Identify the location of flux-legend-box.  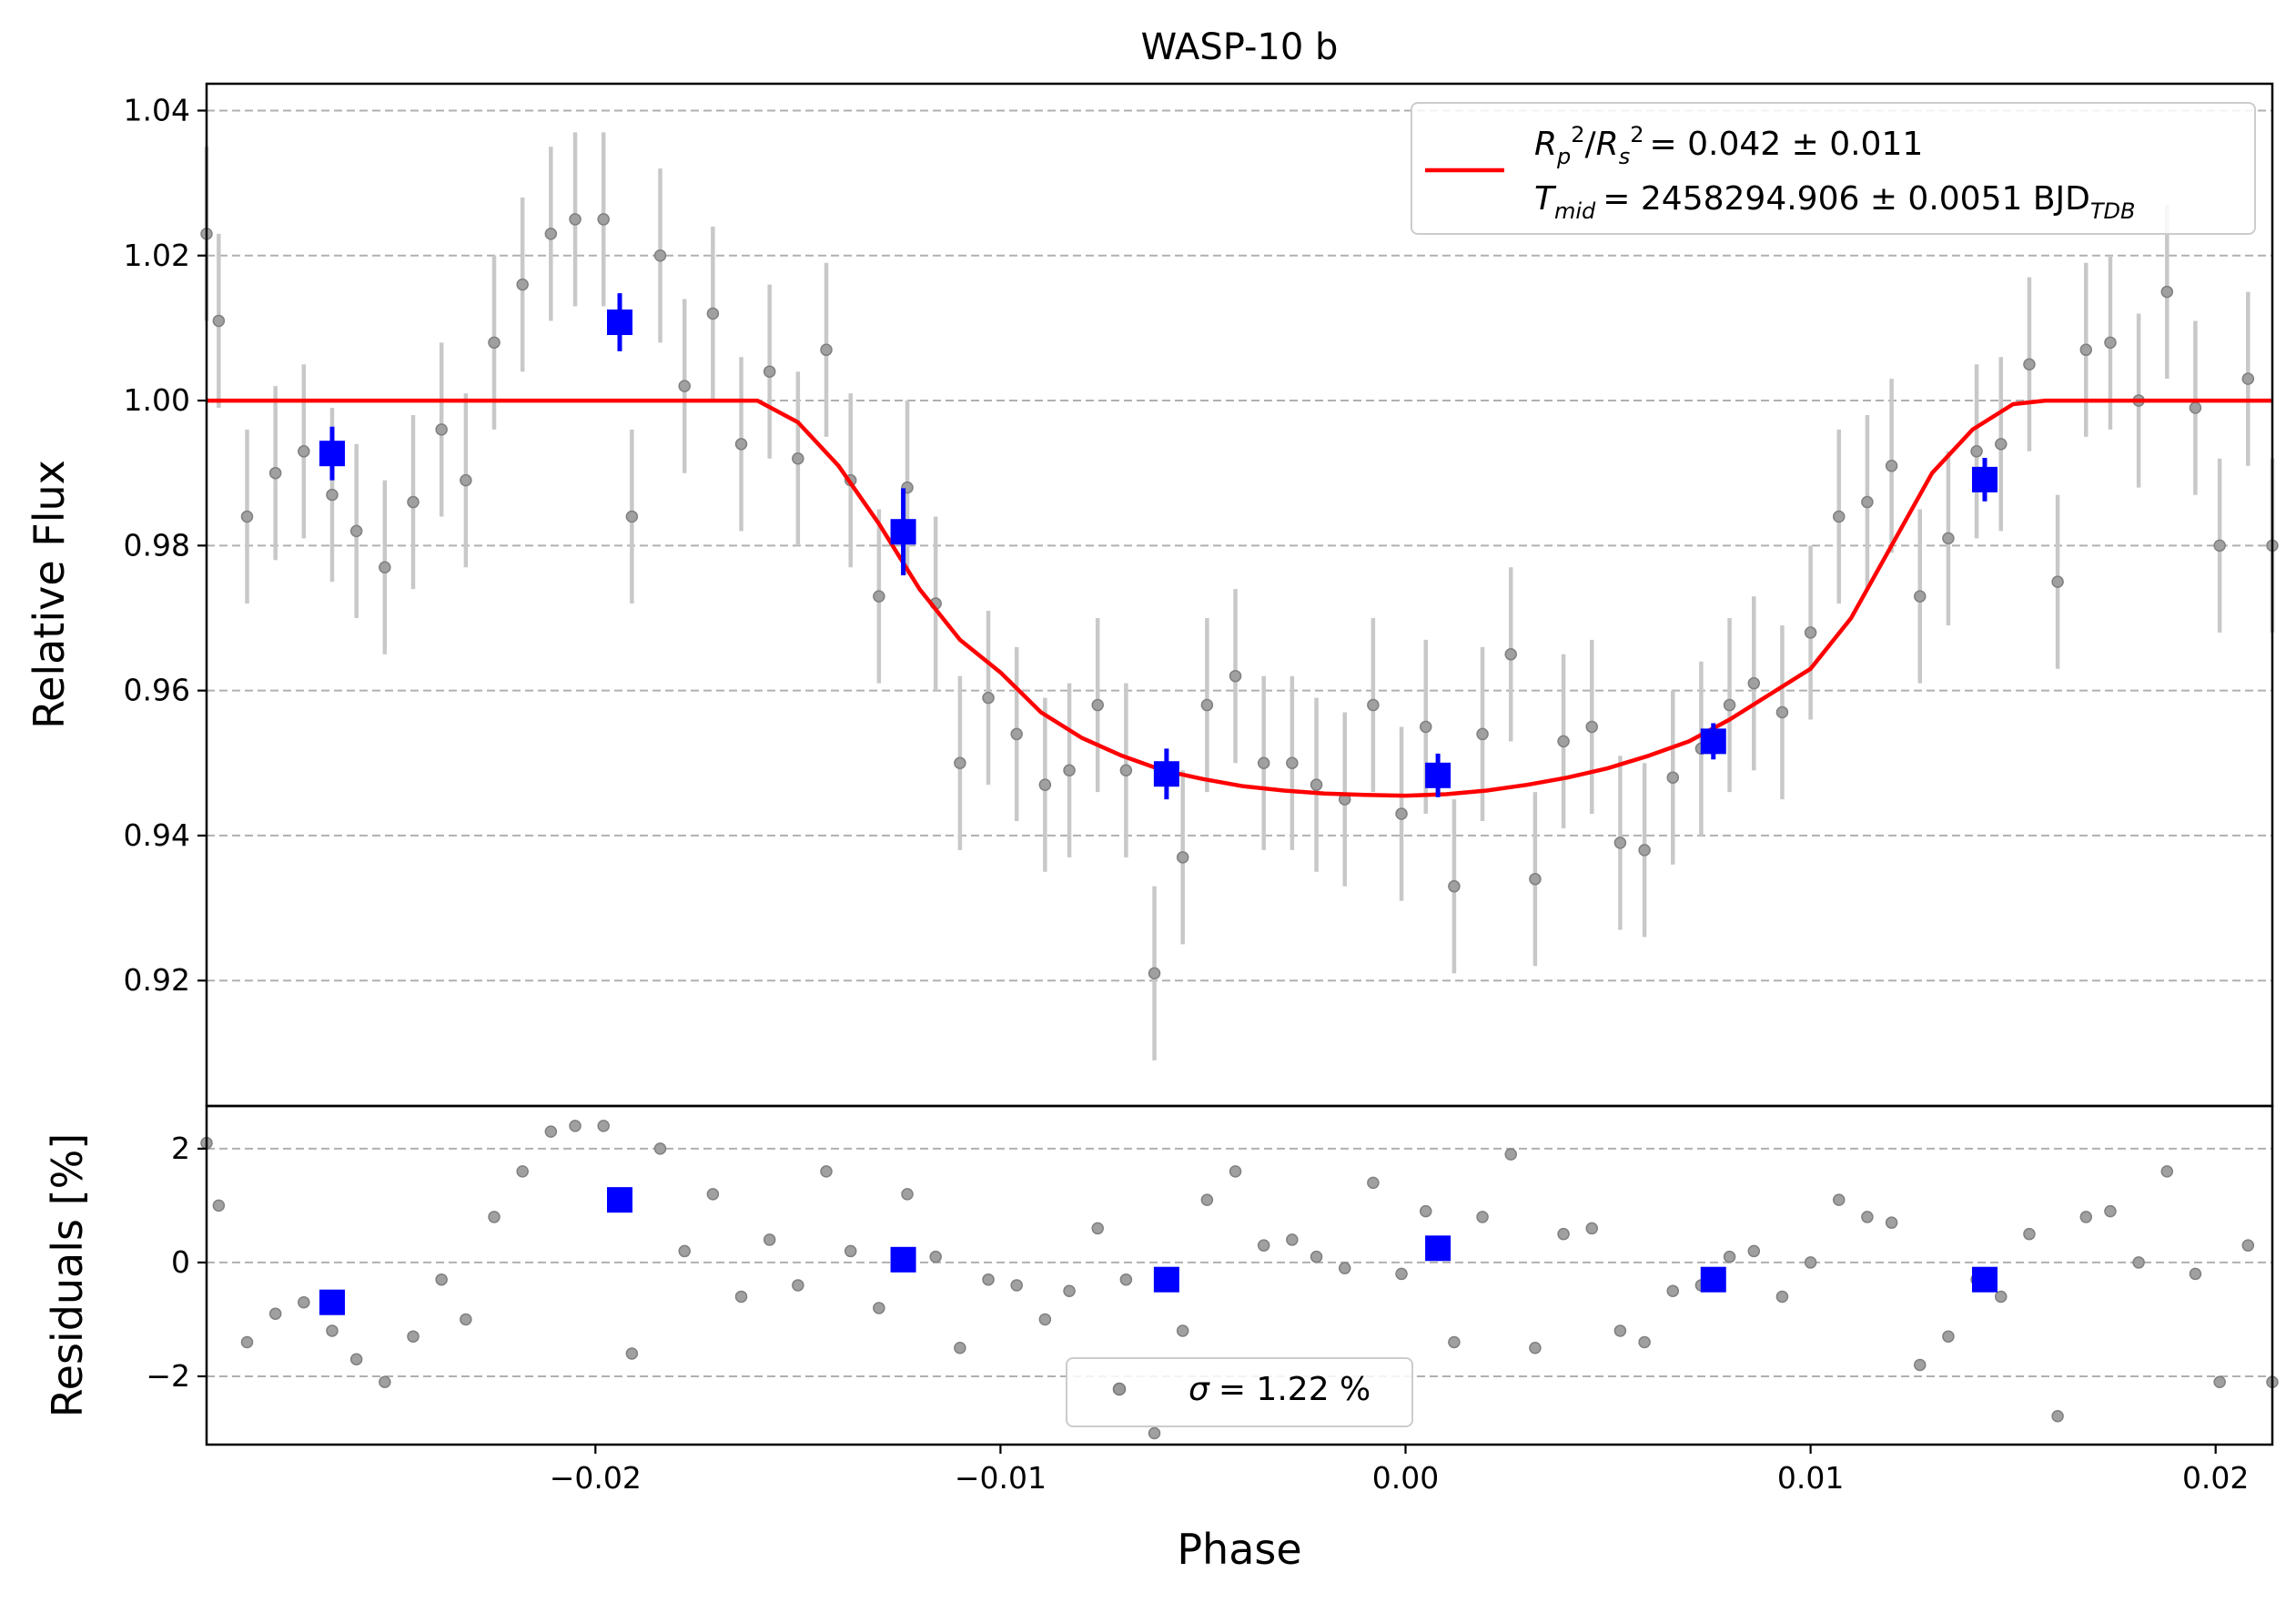
(1834, 168).